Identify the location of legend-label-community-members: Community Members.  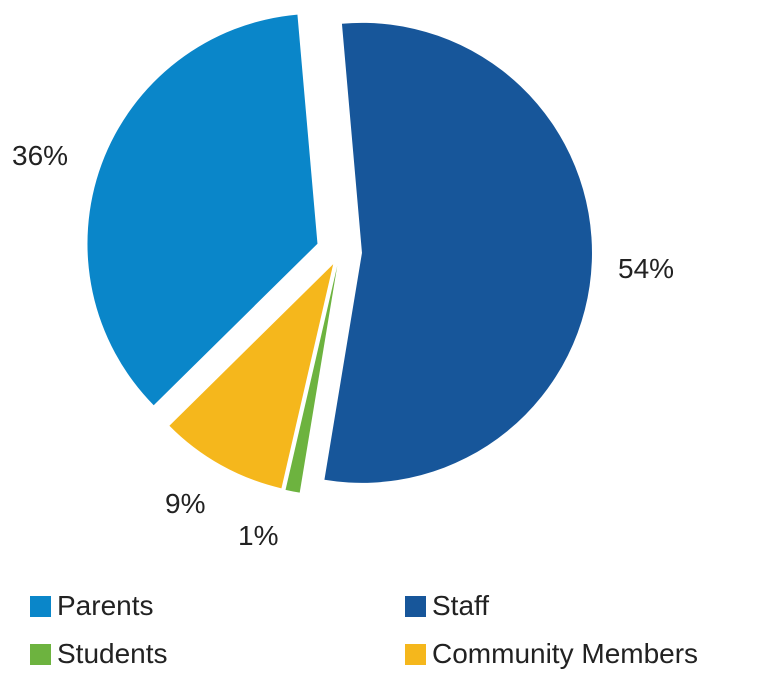
(565, 653).